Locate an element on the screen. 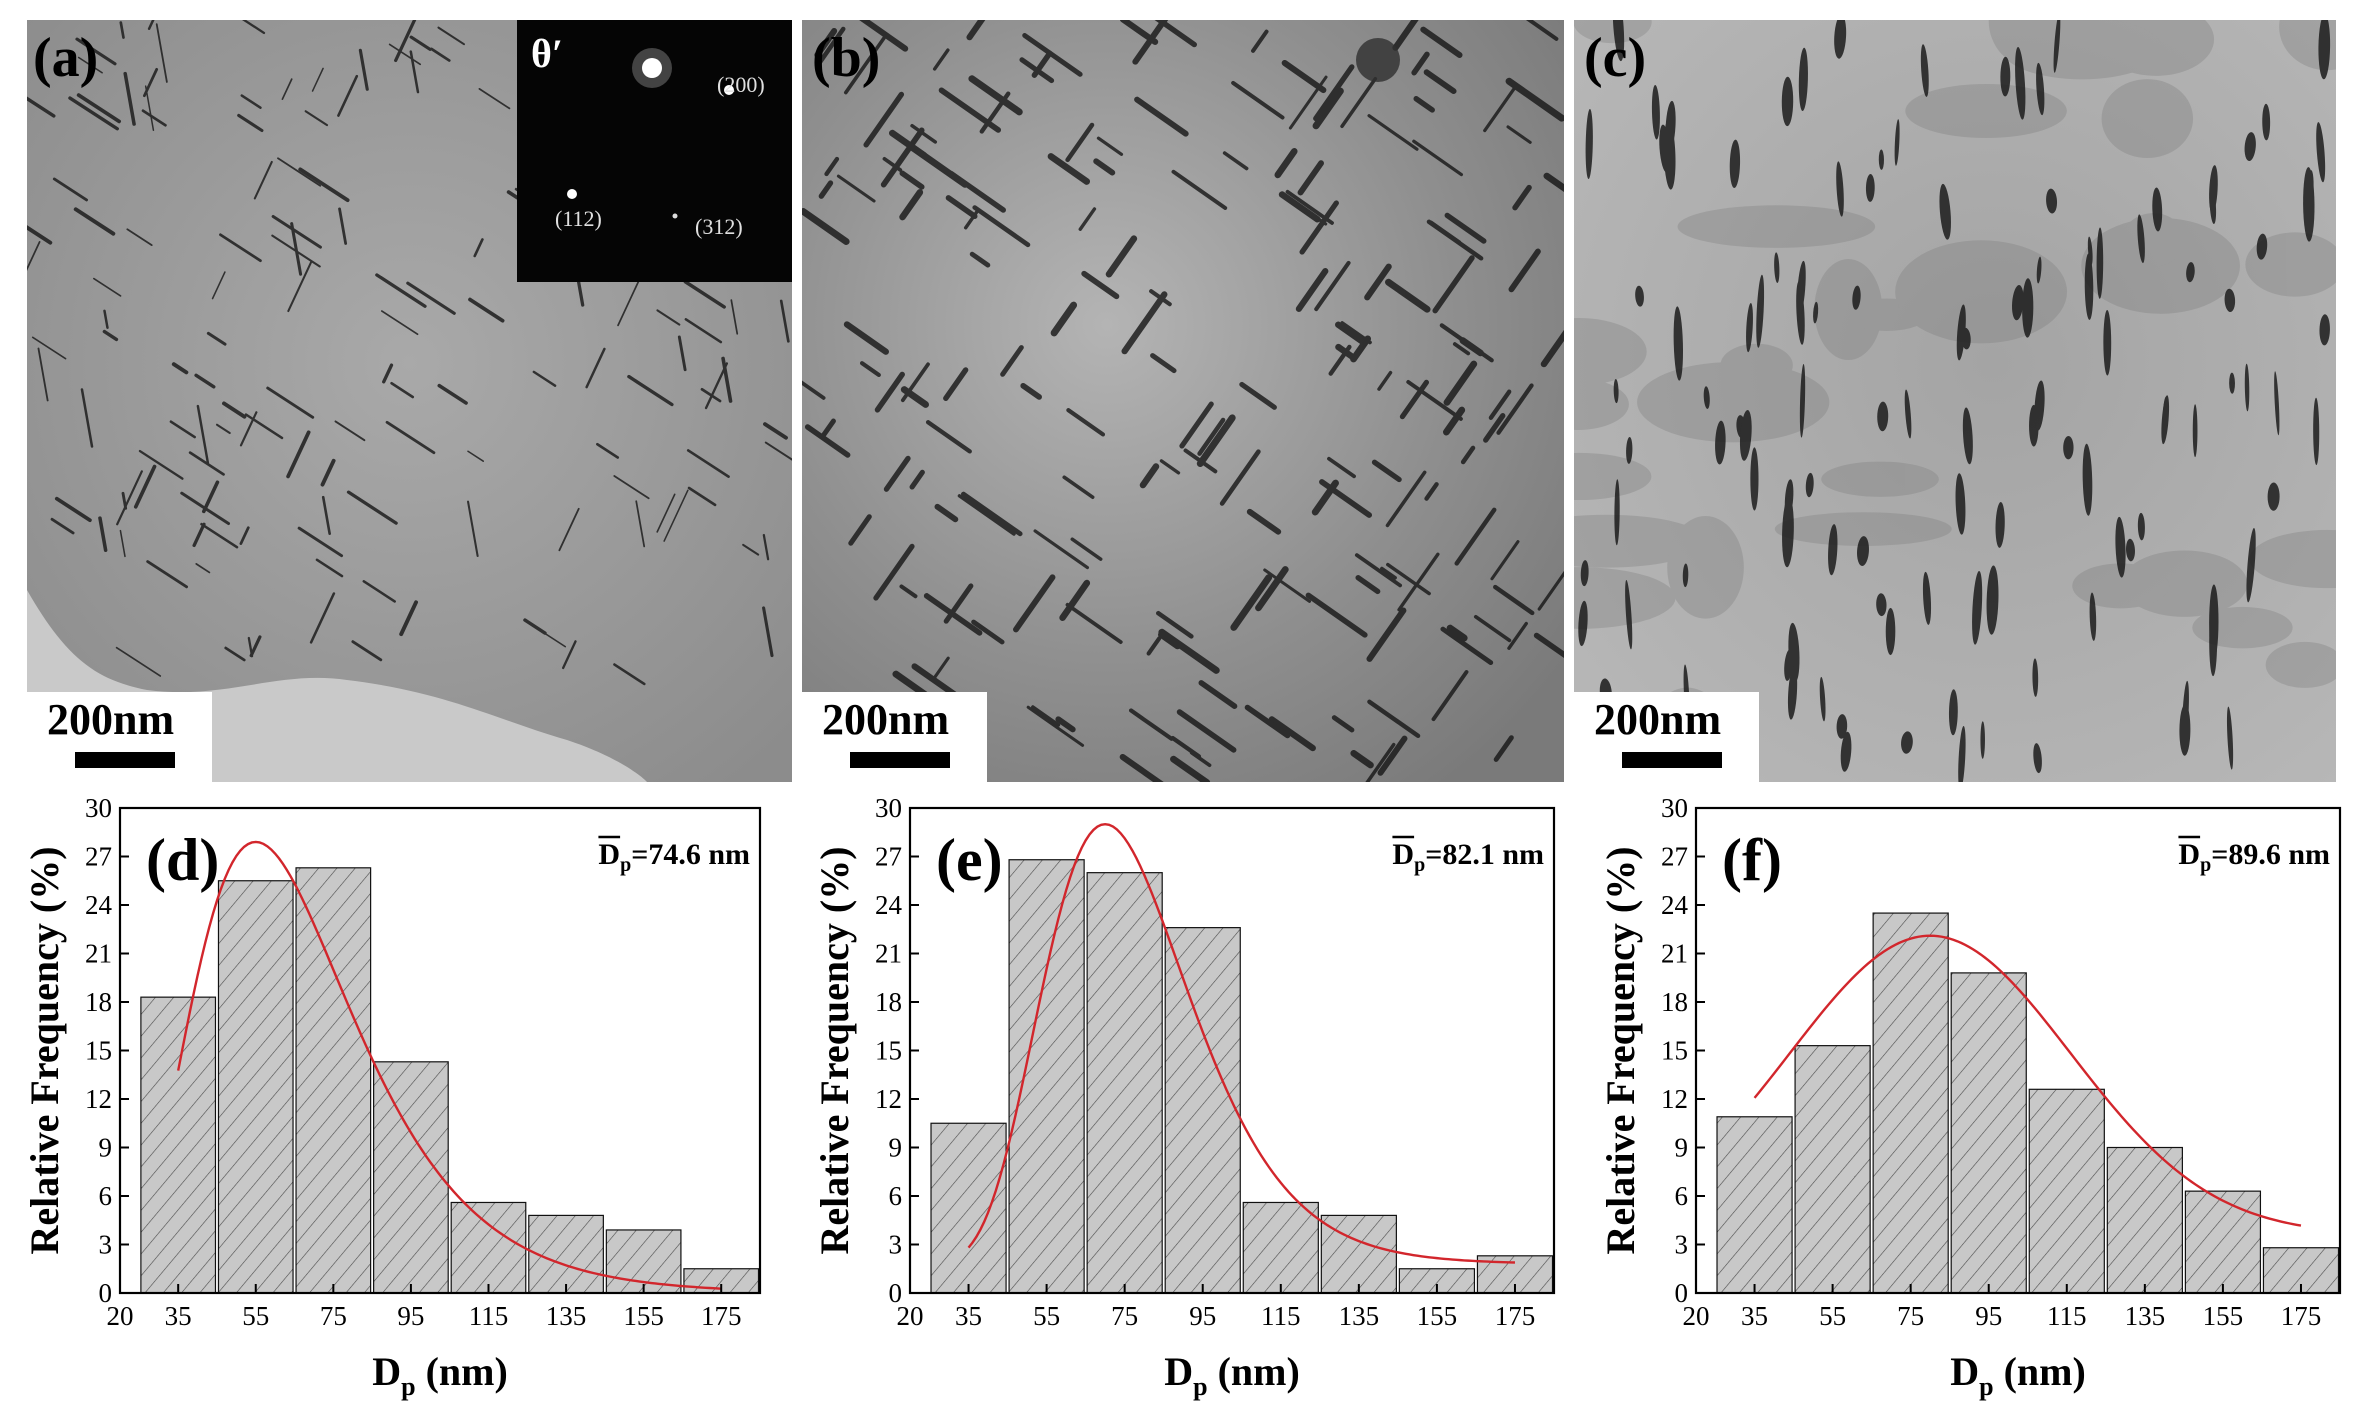 Image resolution: width=2362 pixels, height=1414 pixels. y-tick-label: 0 is located at coordinates (896, 1293).